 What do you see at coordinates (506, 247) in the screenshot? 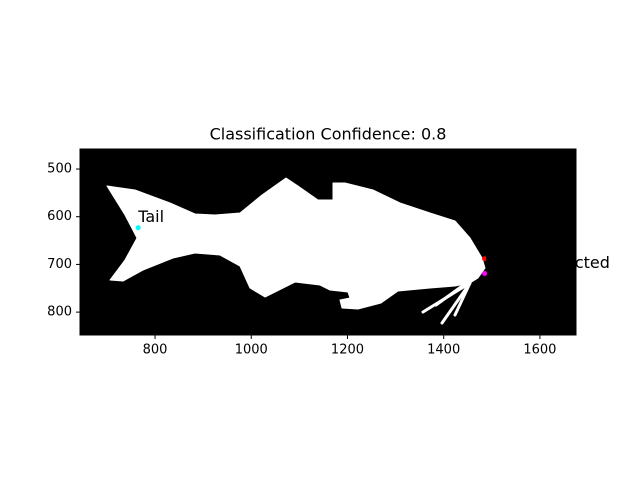
I see `point-label: Head` at bounding box center [506, 247].